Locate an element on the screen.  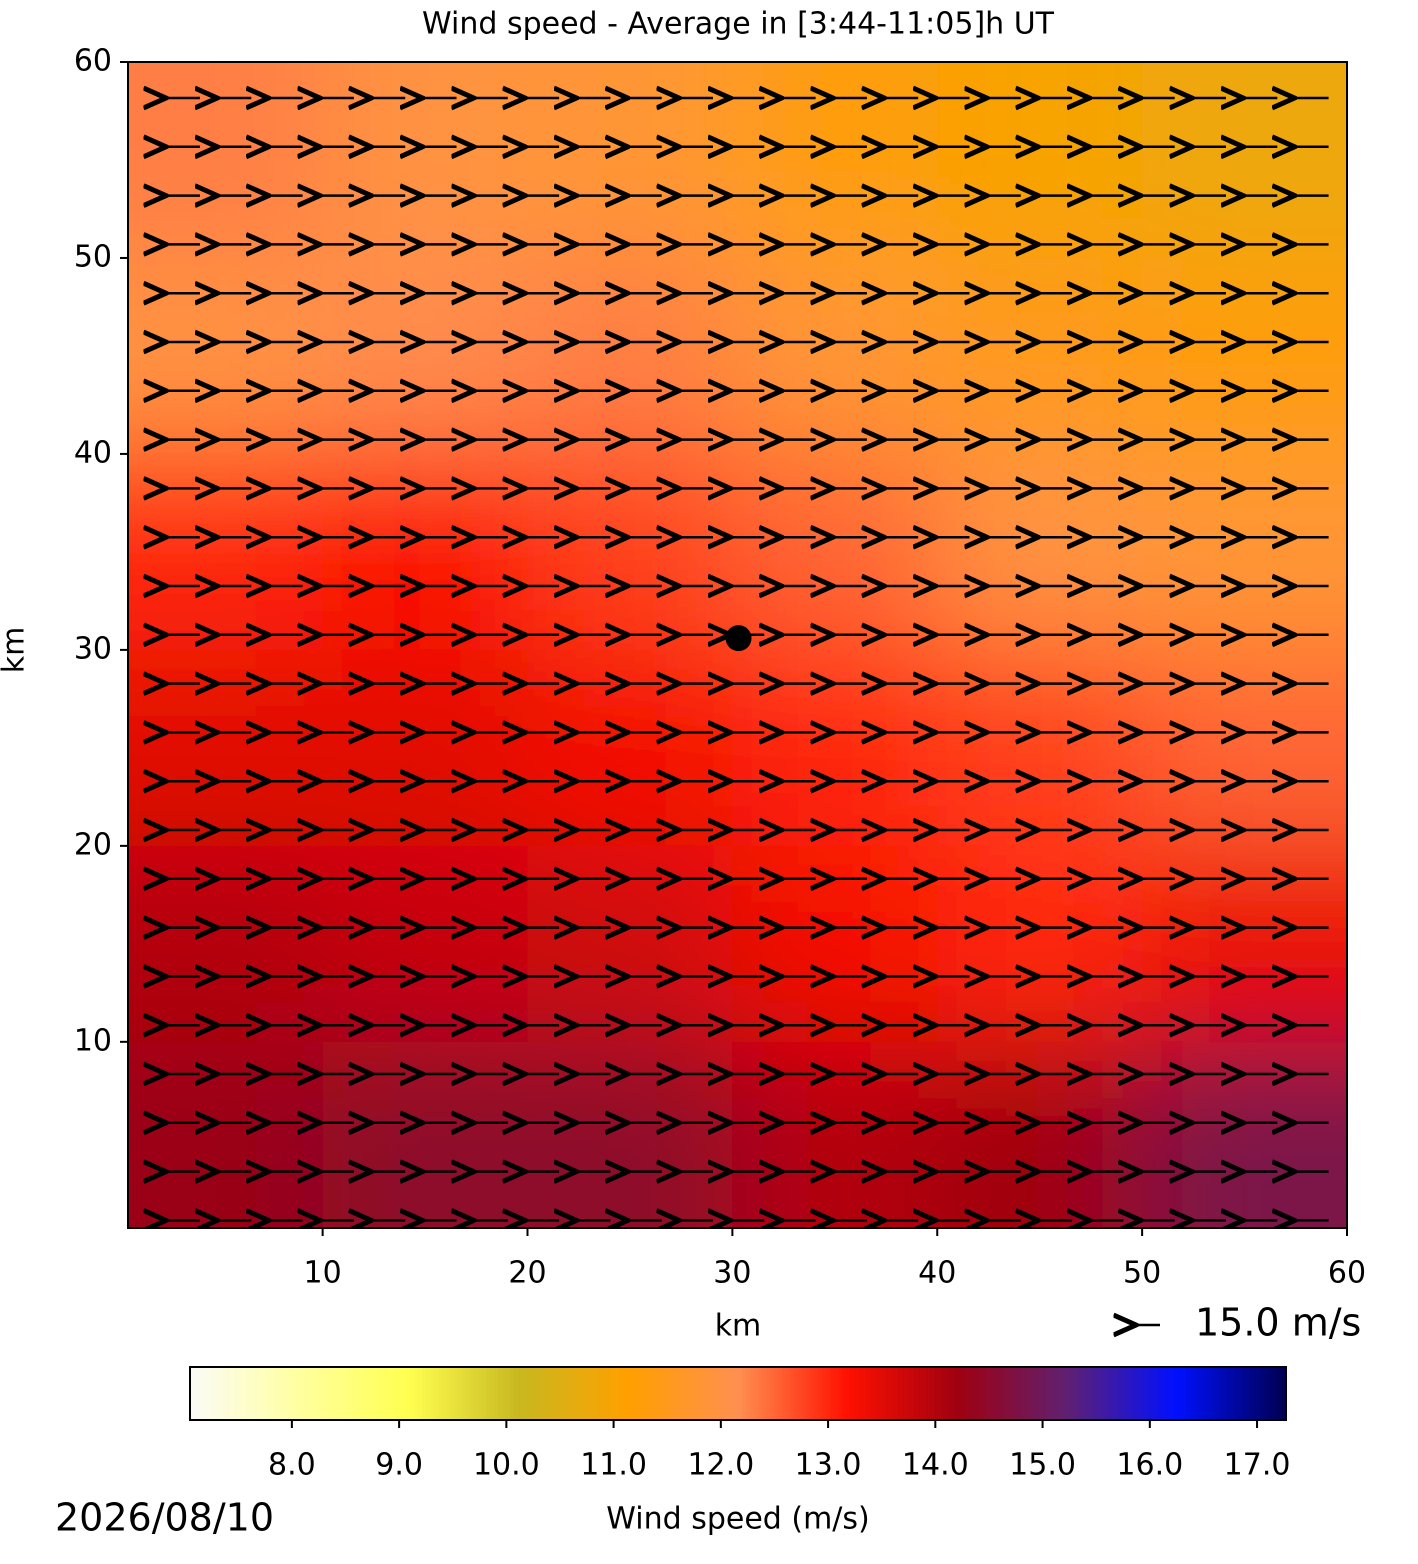
y-tick-label: 10 is located at coordinates (93, 1040).